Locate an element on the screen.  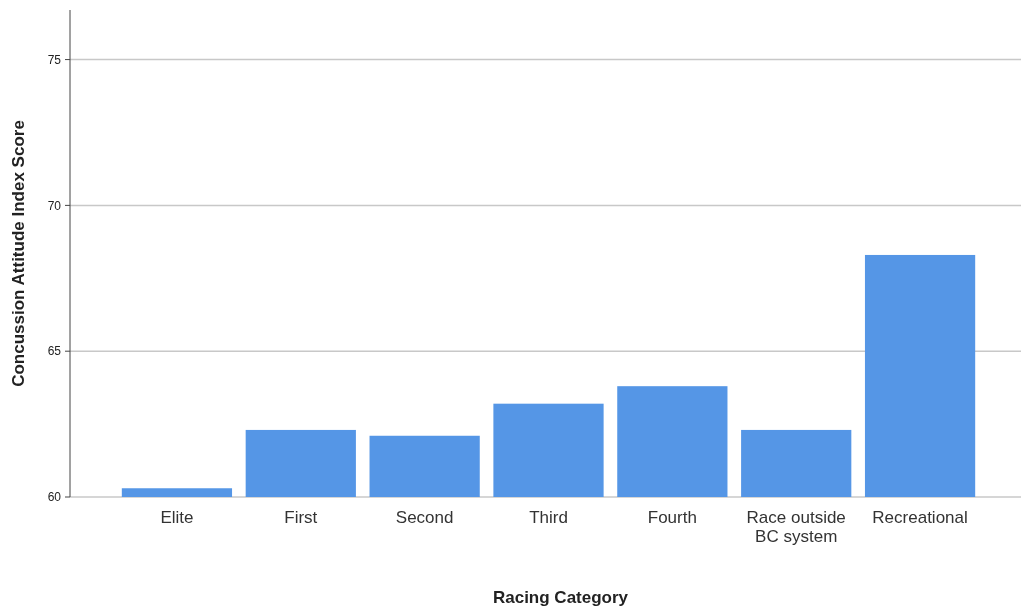
x-tick-label: Fourth is located at coordinates (672, 517).